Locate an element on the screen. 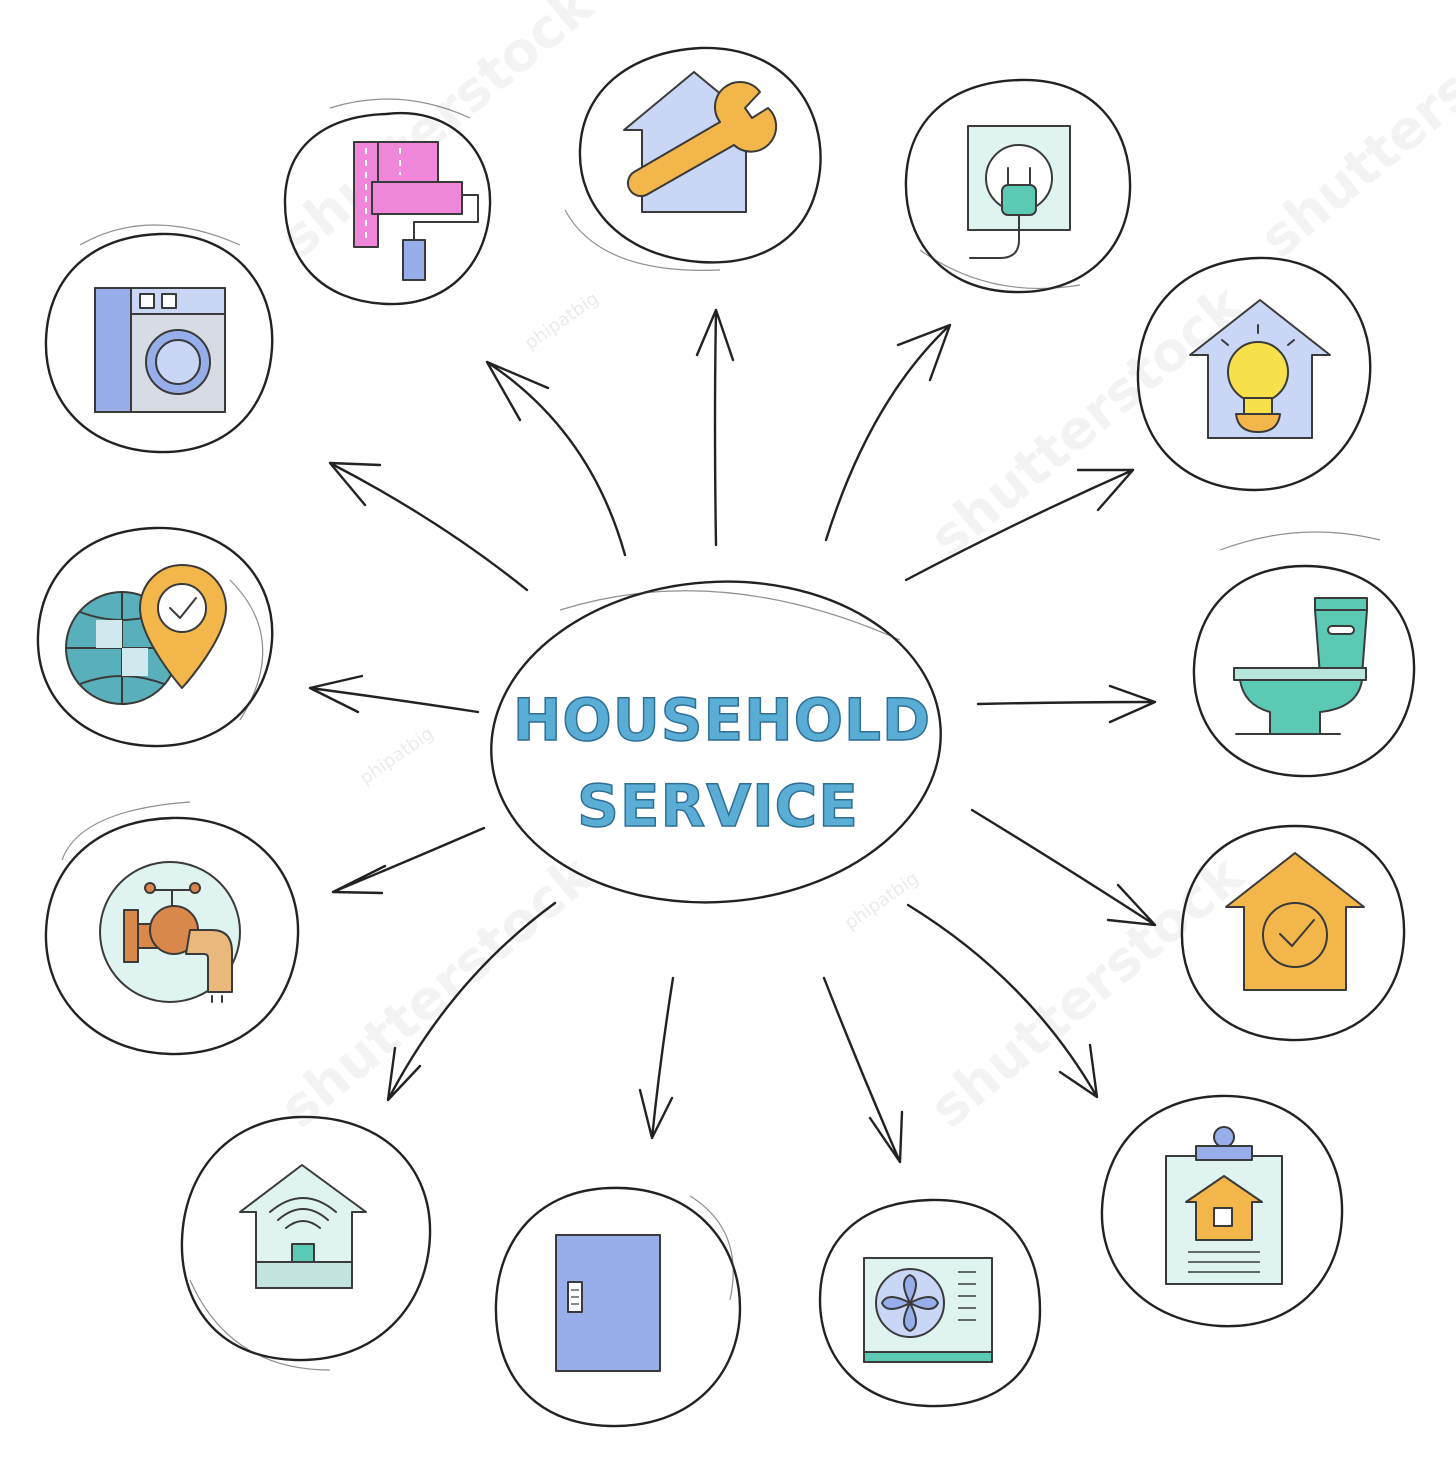  arrow-to-house-check is located at coordinates (1063, 867).